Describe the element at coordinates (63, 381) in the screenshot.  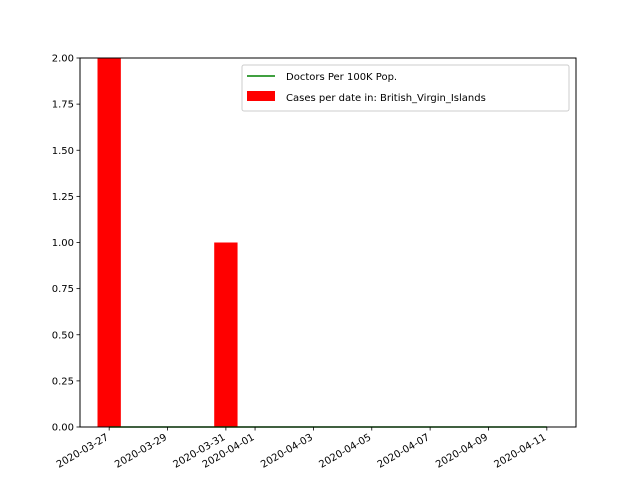
I see `y-tick-label: 0.25` at that location.